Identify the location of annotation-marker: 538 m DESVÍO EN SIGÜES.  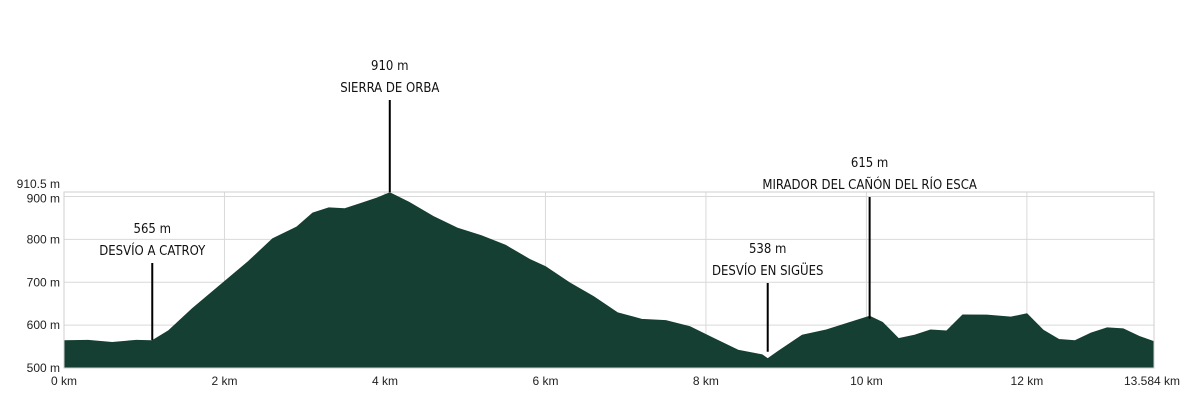
(767, 297).